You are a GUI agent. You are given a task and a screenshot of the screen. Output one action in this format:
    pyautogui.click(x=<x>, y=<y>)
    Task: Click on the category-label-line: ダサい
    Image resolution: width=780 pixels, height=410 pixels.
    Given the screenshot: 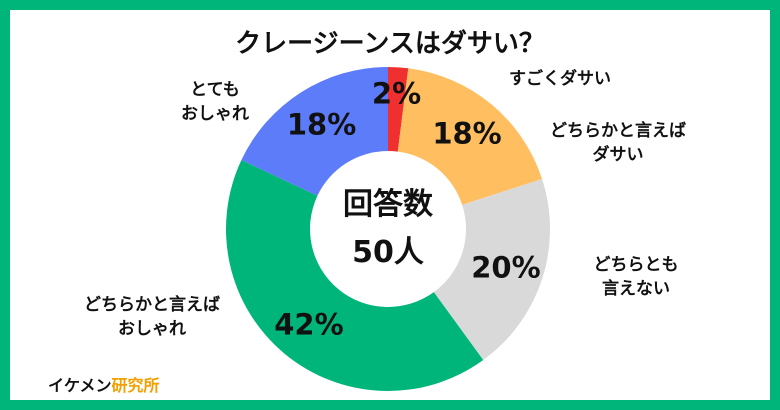 What is the action you would take?
    pyautogui.click(x=618, y=154)
    